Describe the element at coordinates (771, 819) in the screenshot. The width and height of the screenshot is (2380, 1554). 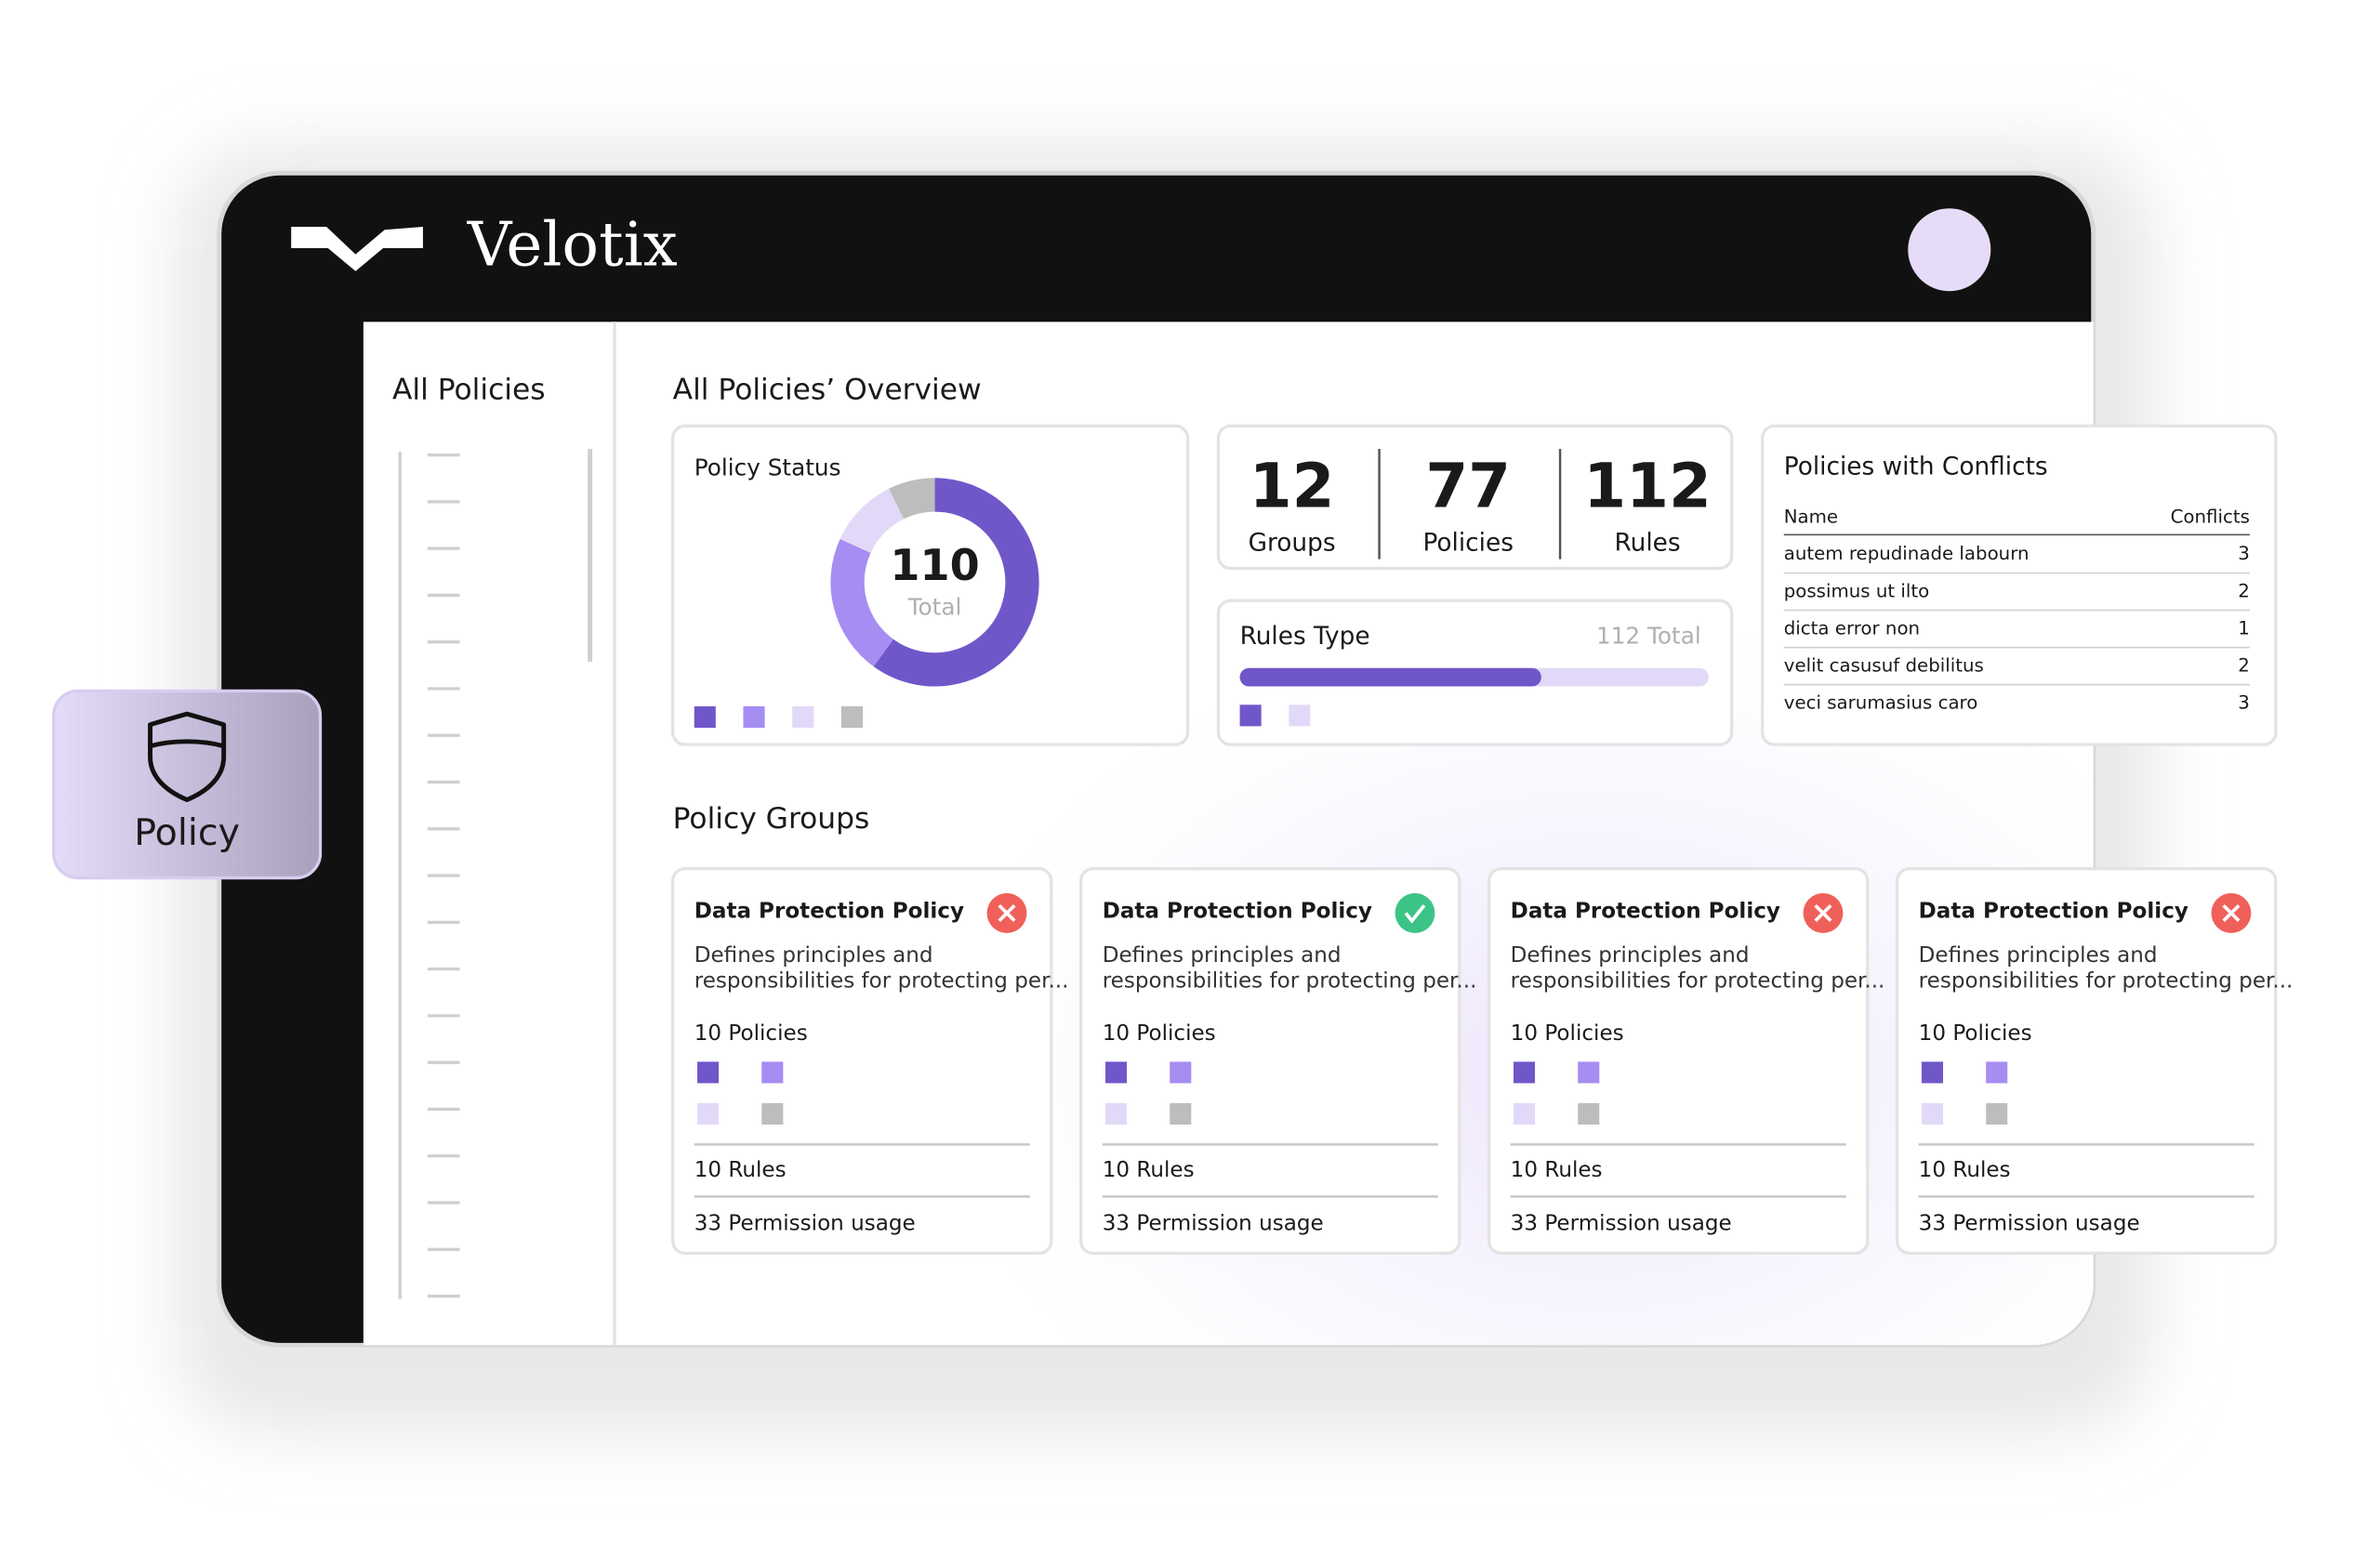
I see `section-title: Policy Groups` at that location.